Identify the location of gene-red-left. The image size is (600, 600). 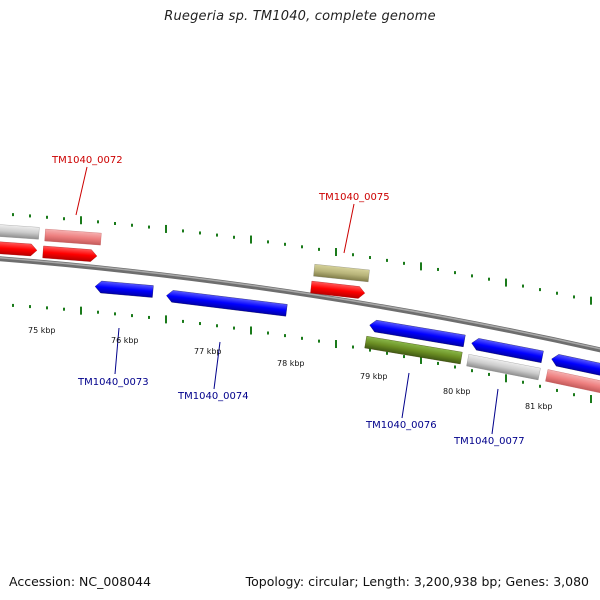
(19, 248).